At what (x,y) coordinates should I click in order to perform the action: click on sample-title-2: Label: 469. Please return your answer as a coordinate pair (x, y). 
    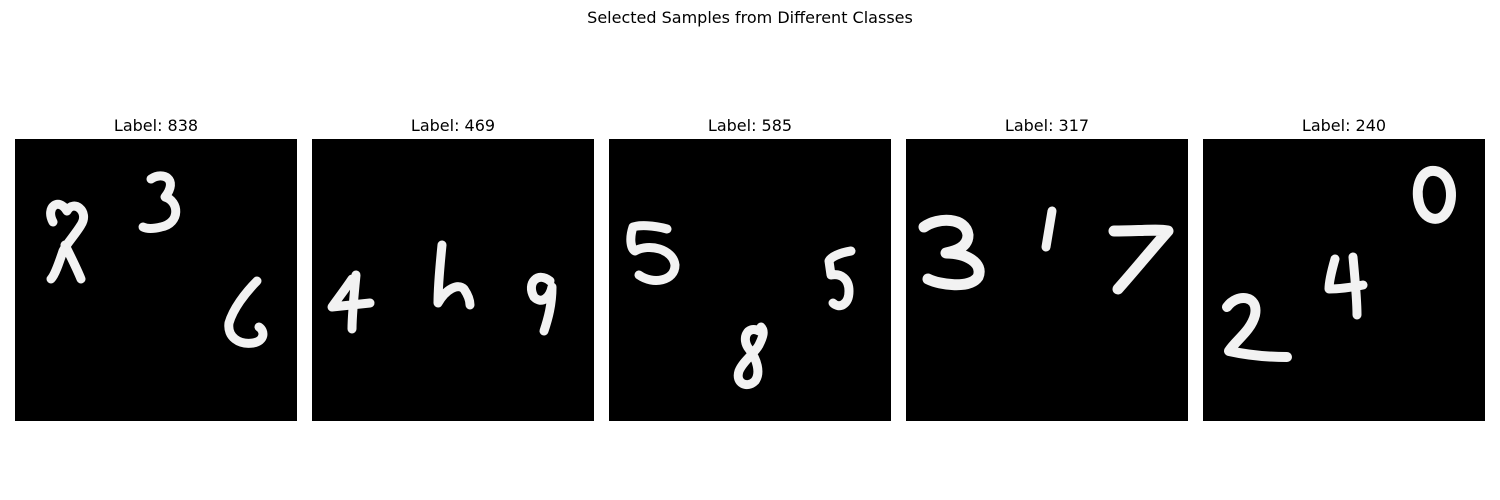
    Looking at the image, I should click on (453, 125).